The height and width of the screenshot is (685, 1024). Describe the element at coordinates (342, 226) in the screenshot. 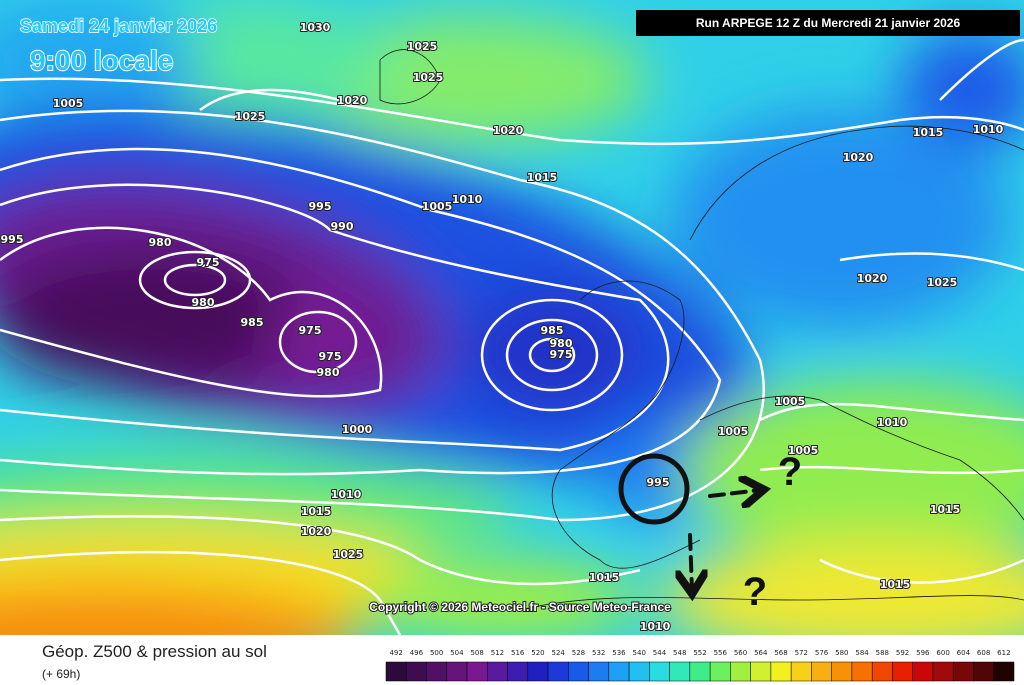

I see `isobar-label: 990` at that location.